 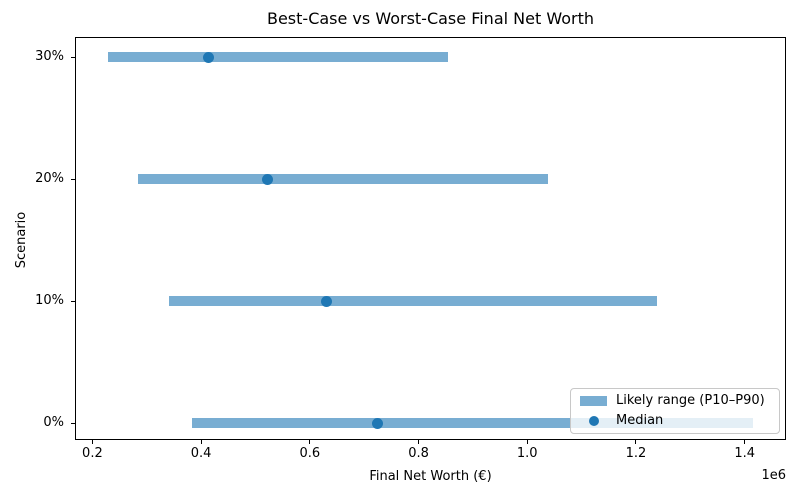 What do you see at coordinates (527, 453) in the screenshot?
I see `x-tick-label: 1.0` at bounding box center [527, 453].